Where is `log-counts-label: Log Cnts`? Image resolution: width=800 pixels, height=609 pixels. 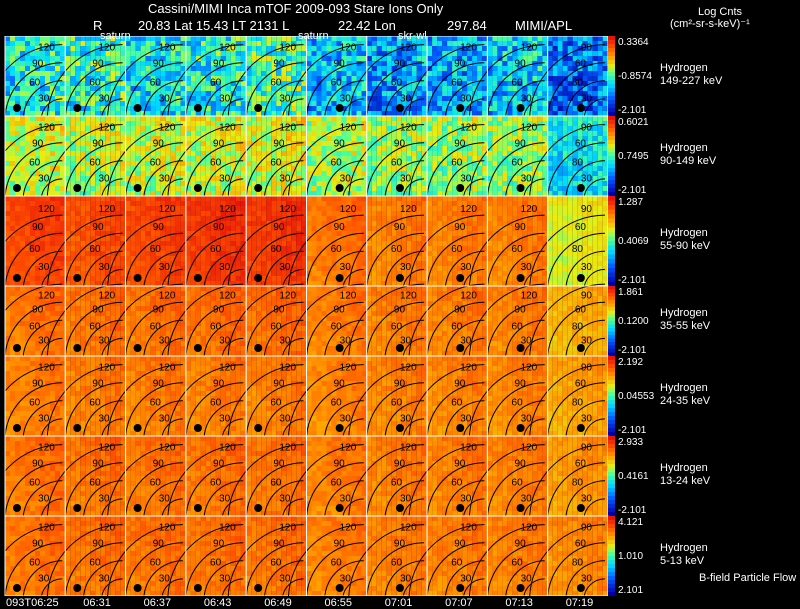
log-counts-label: Log Cnts is located at coordinates (720, 12).